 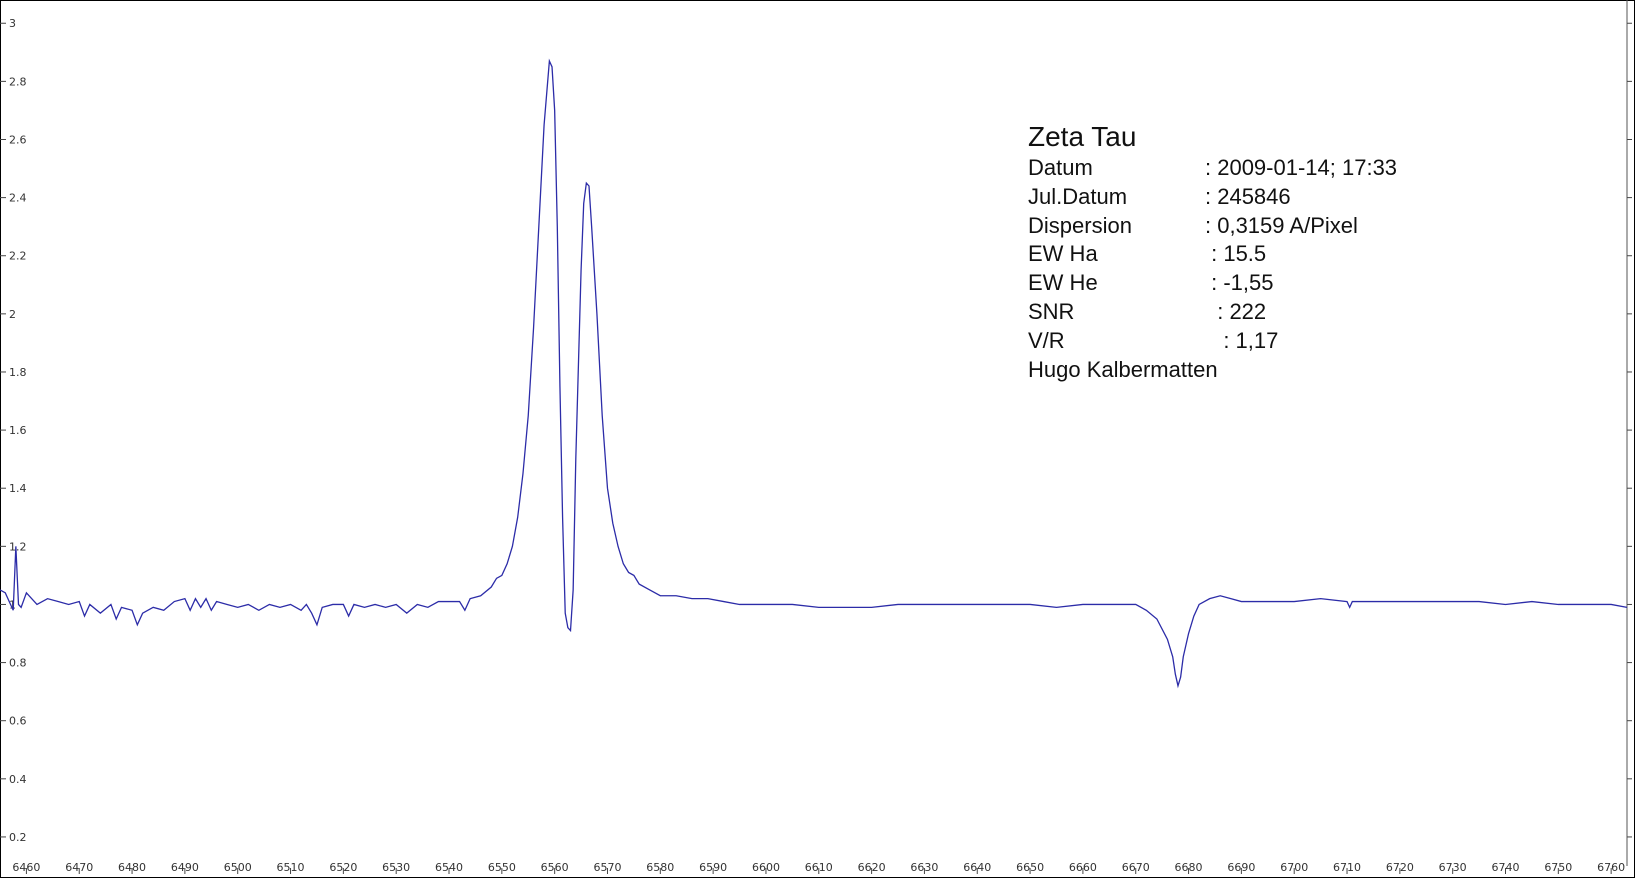 I want to click on x-tick-label: 6650, so click(x=1030, y=867).